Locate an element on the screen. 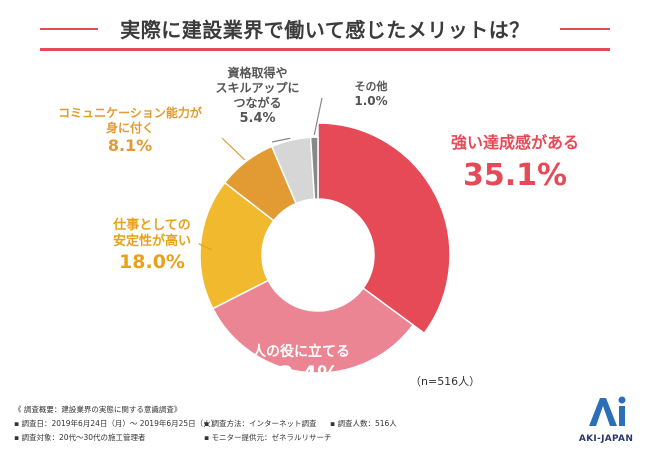 This screenshot has height=450, width=650. label-stability-line2: 安定性が高い is located at coordinates (151, 242).